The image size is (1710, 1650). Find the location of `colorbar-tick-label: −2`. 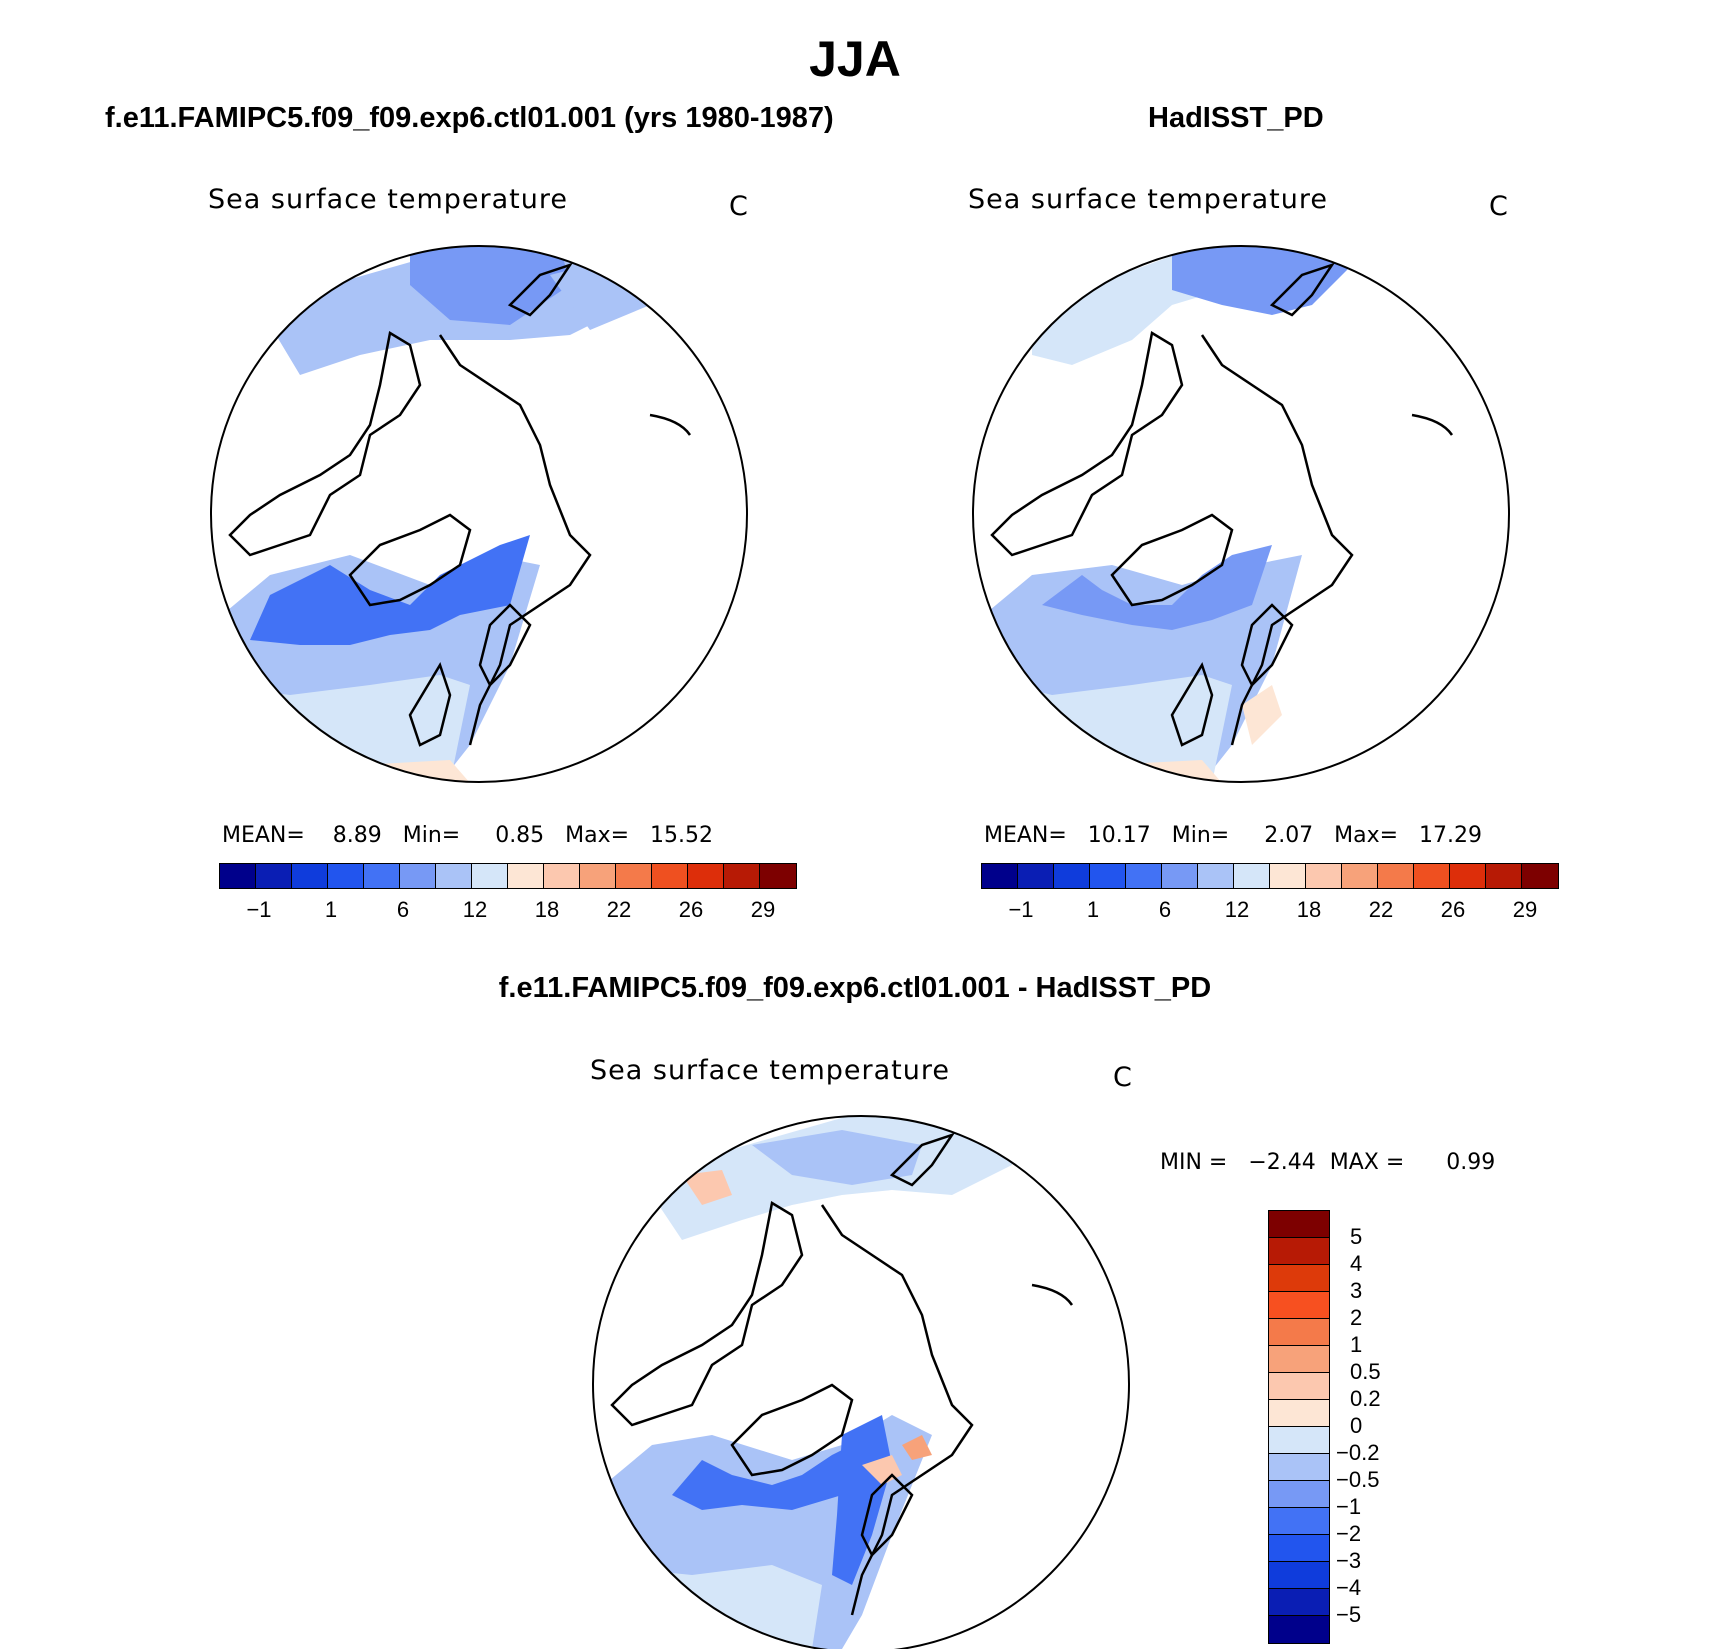

colorbar-tick-label: −2 is located at coordinates (1349, 1533).